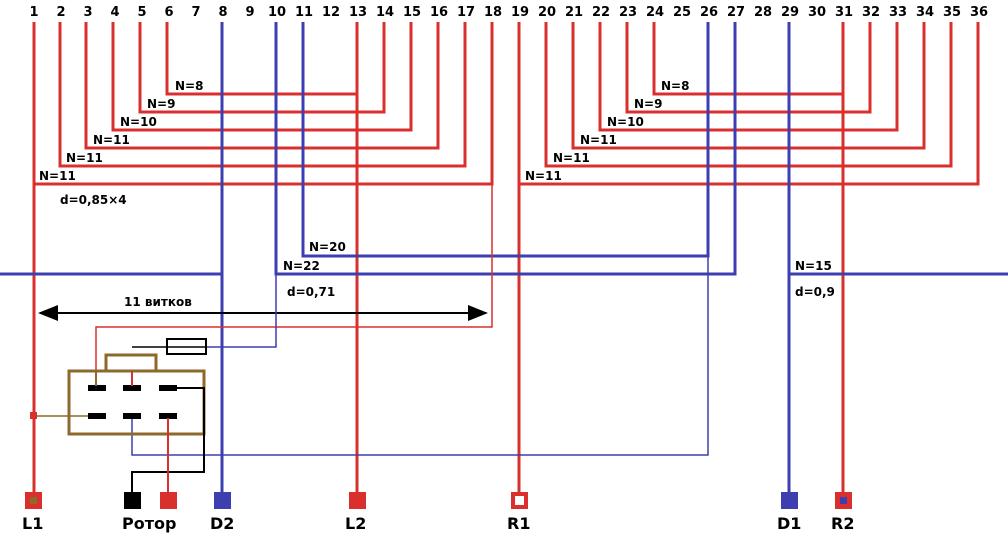  I want to click on slot-number-36: 36, so click(979, 12).